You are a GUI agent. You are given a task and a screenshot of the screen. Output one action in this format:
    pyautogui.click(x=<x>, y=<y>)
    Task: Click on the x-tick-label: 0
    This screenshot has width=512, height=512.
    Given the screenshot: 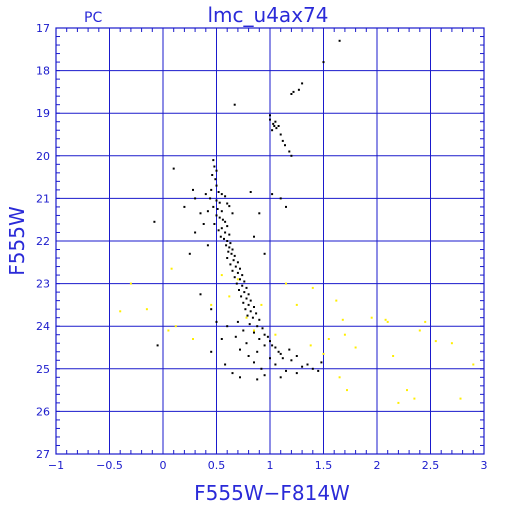 What is the action you would take?
    pyautogui.click(x=163, y=465)
    